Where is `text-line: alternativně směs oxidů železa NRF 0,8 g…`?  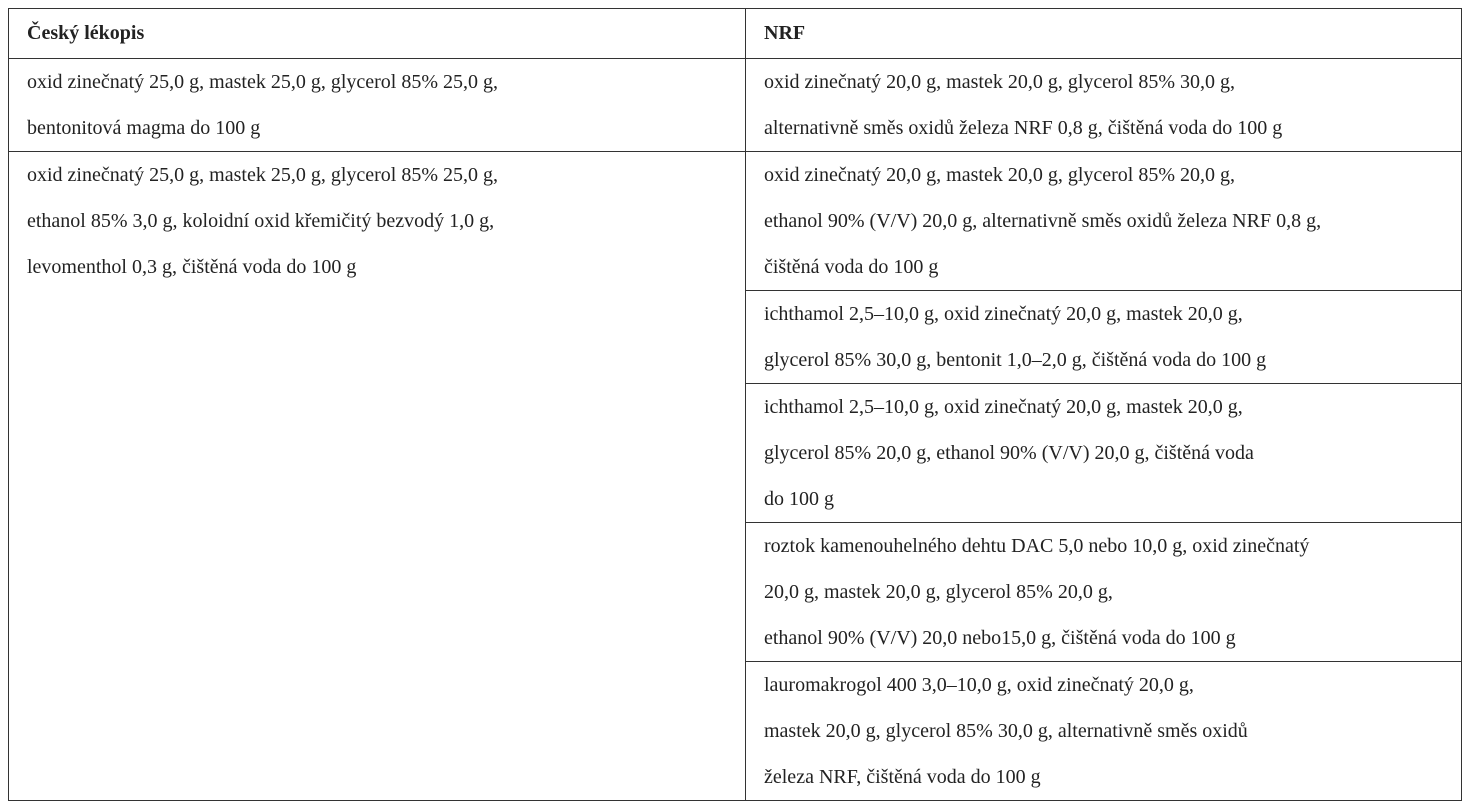 text-line: alternativně směs oxidů železa NRF 0,8 g… is located at coordinates (1023, 128).